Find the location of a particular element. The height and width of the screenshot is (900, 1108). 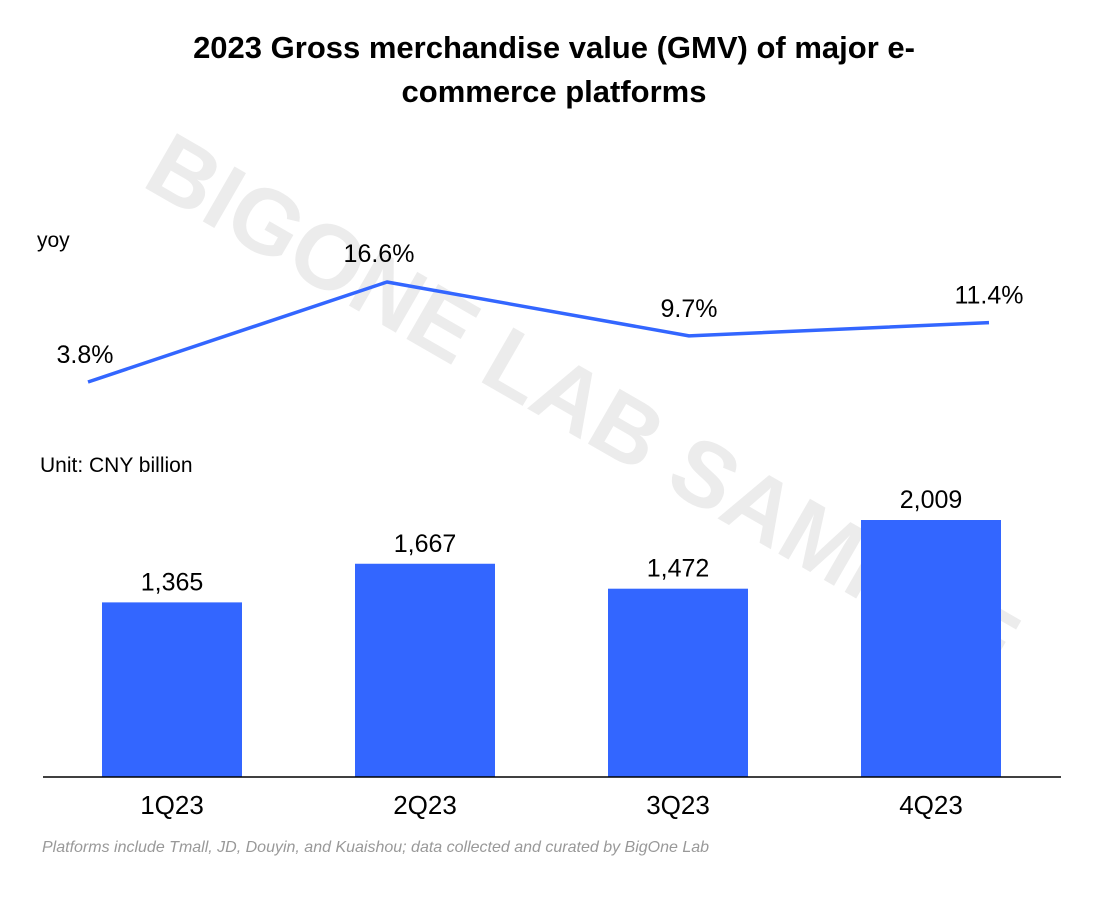

yoy-value-label: 9.7% is located at coordinates (689, 309).